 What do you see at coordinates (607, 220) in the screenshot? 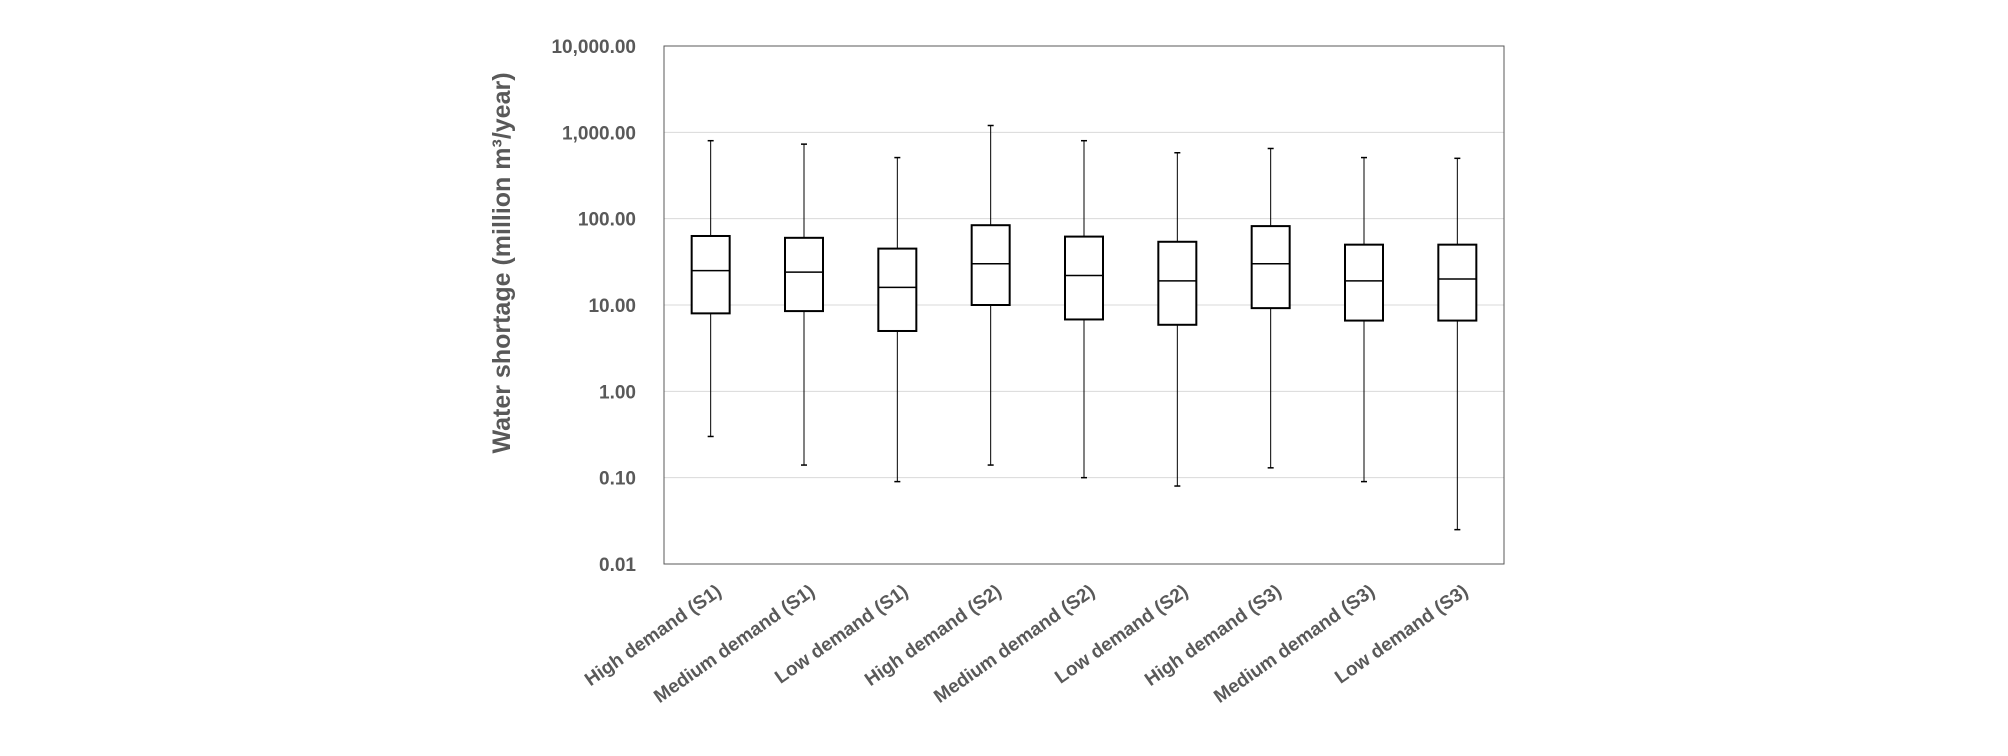
I see `y-tick-label: 100.00` at bounding box center [607, 220].